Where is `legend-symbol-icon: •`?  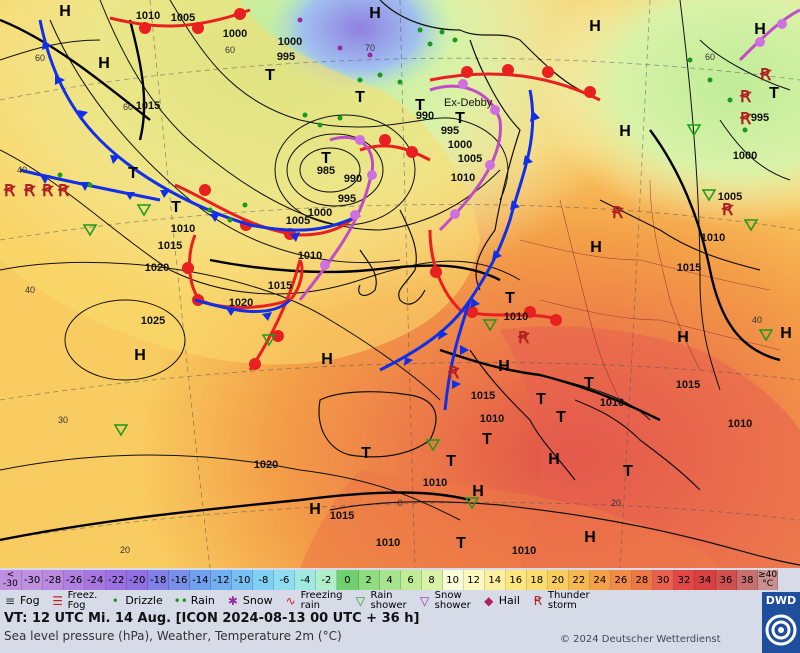 legend-symbol-icon: • is located at coordinates (115, 601).